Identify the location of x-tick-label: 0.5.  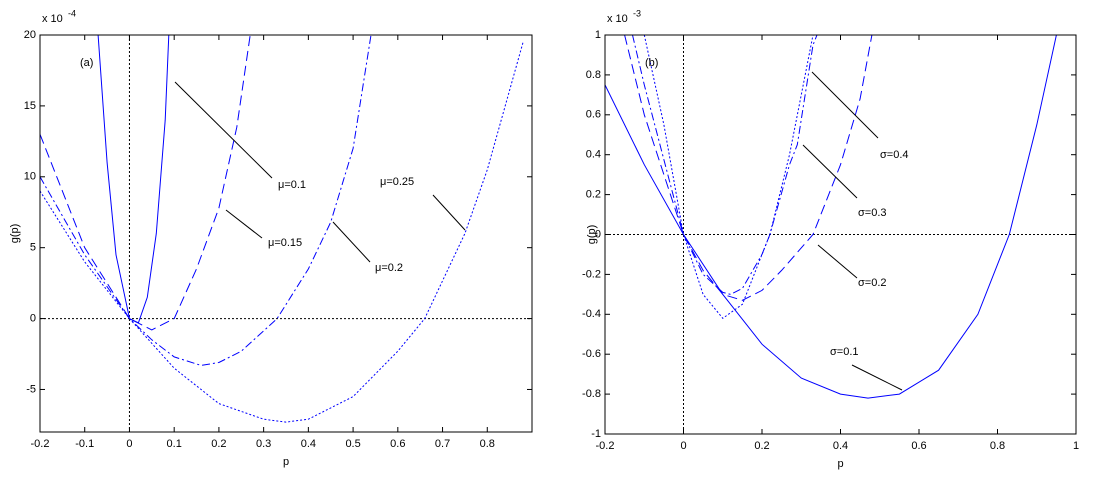
(352, 444).